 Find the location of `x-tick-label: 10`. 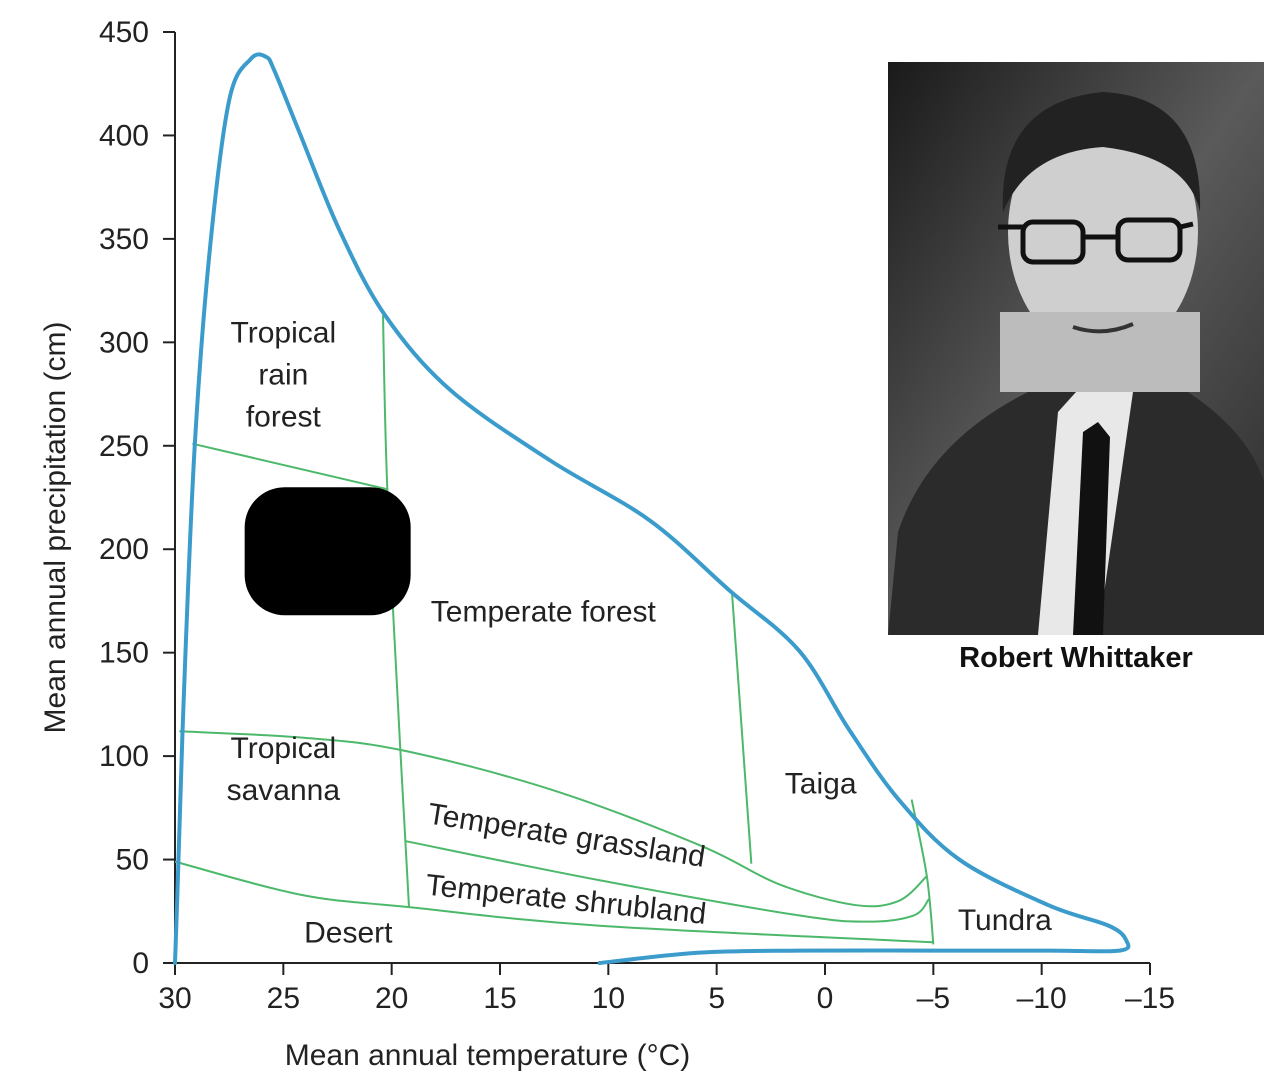

x-tick-label: 10 is located at coordinates (608, 998).